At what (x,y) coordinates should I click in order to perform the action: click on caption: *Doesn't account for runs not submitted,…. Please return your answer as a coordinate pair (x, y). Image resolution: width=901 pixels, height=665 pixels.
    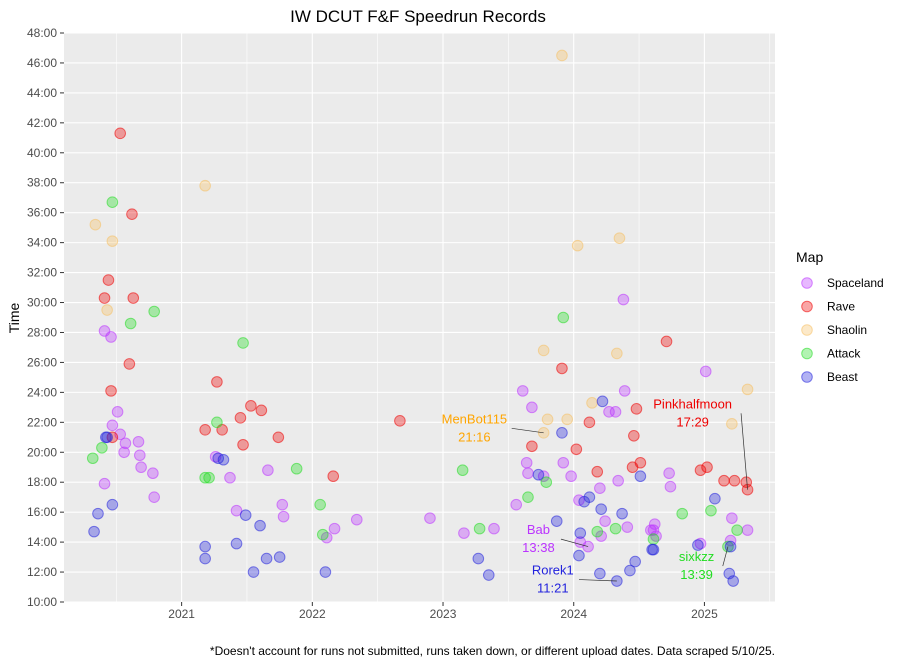
    Looking at the image, I should click on (492, 651).